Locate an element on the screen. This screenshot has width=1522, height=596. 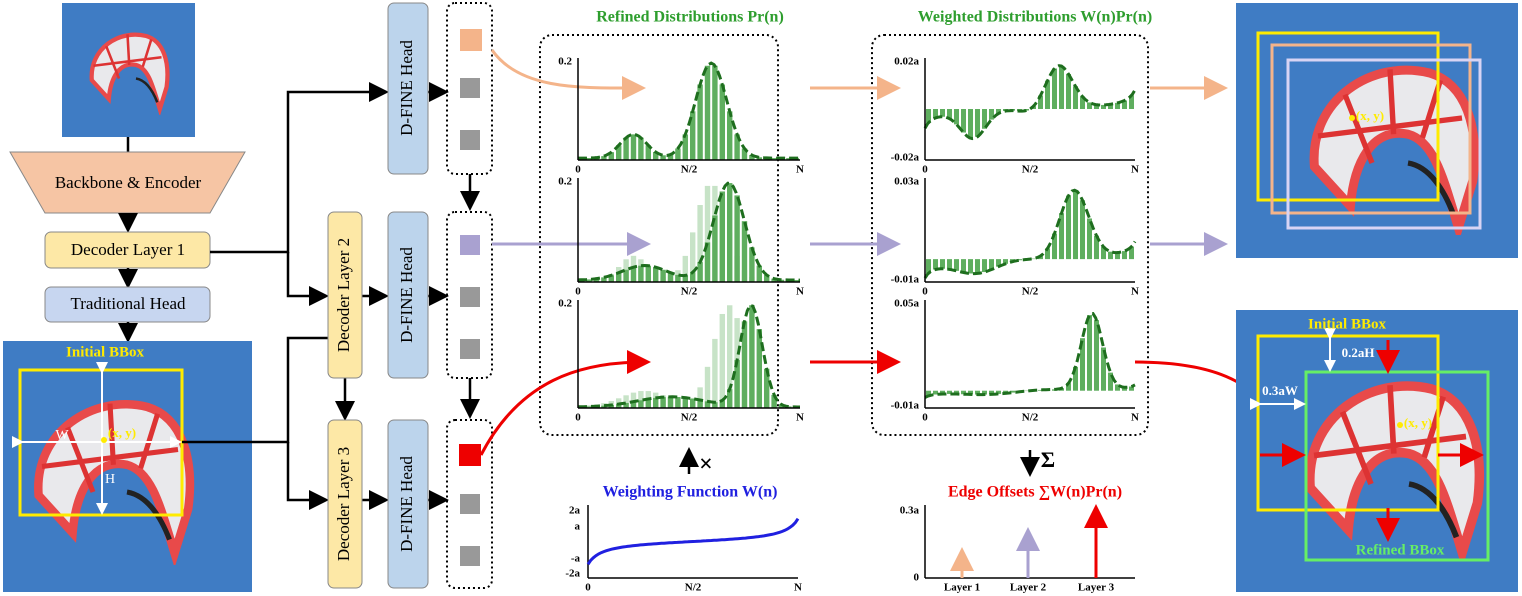
y-tick-label: 0 is located at coordinates (917, 578).